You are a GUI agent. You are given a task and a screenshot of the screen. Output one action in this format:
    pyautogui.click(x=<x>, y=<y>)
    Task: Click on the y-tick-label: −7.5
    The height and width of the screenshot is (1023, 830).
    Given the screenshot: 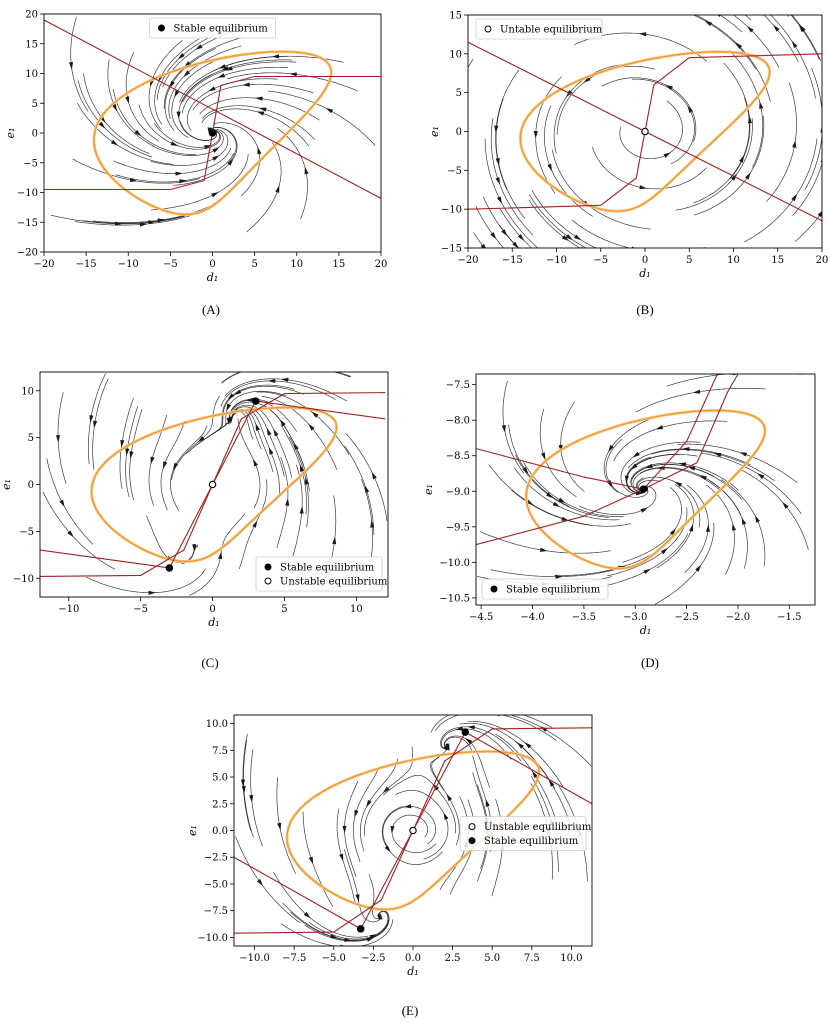 What is the action you would take?
    pyautogui.click(x=216, y=911)
    